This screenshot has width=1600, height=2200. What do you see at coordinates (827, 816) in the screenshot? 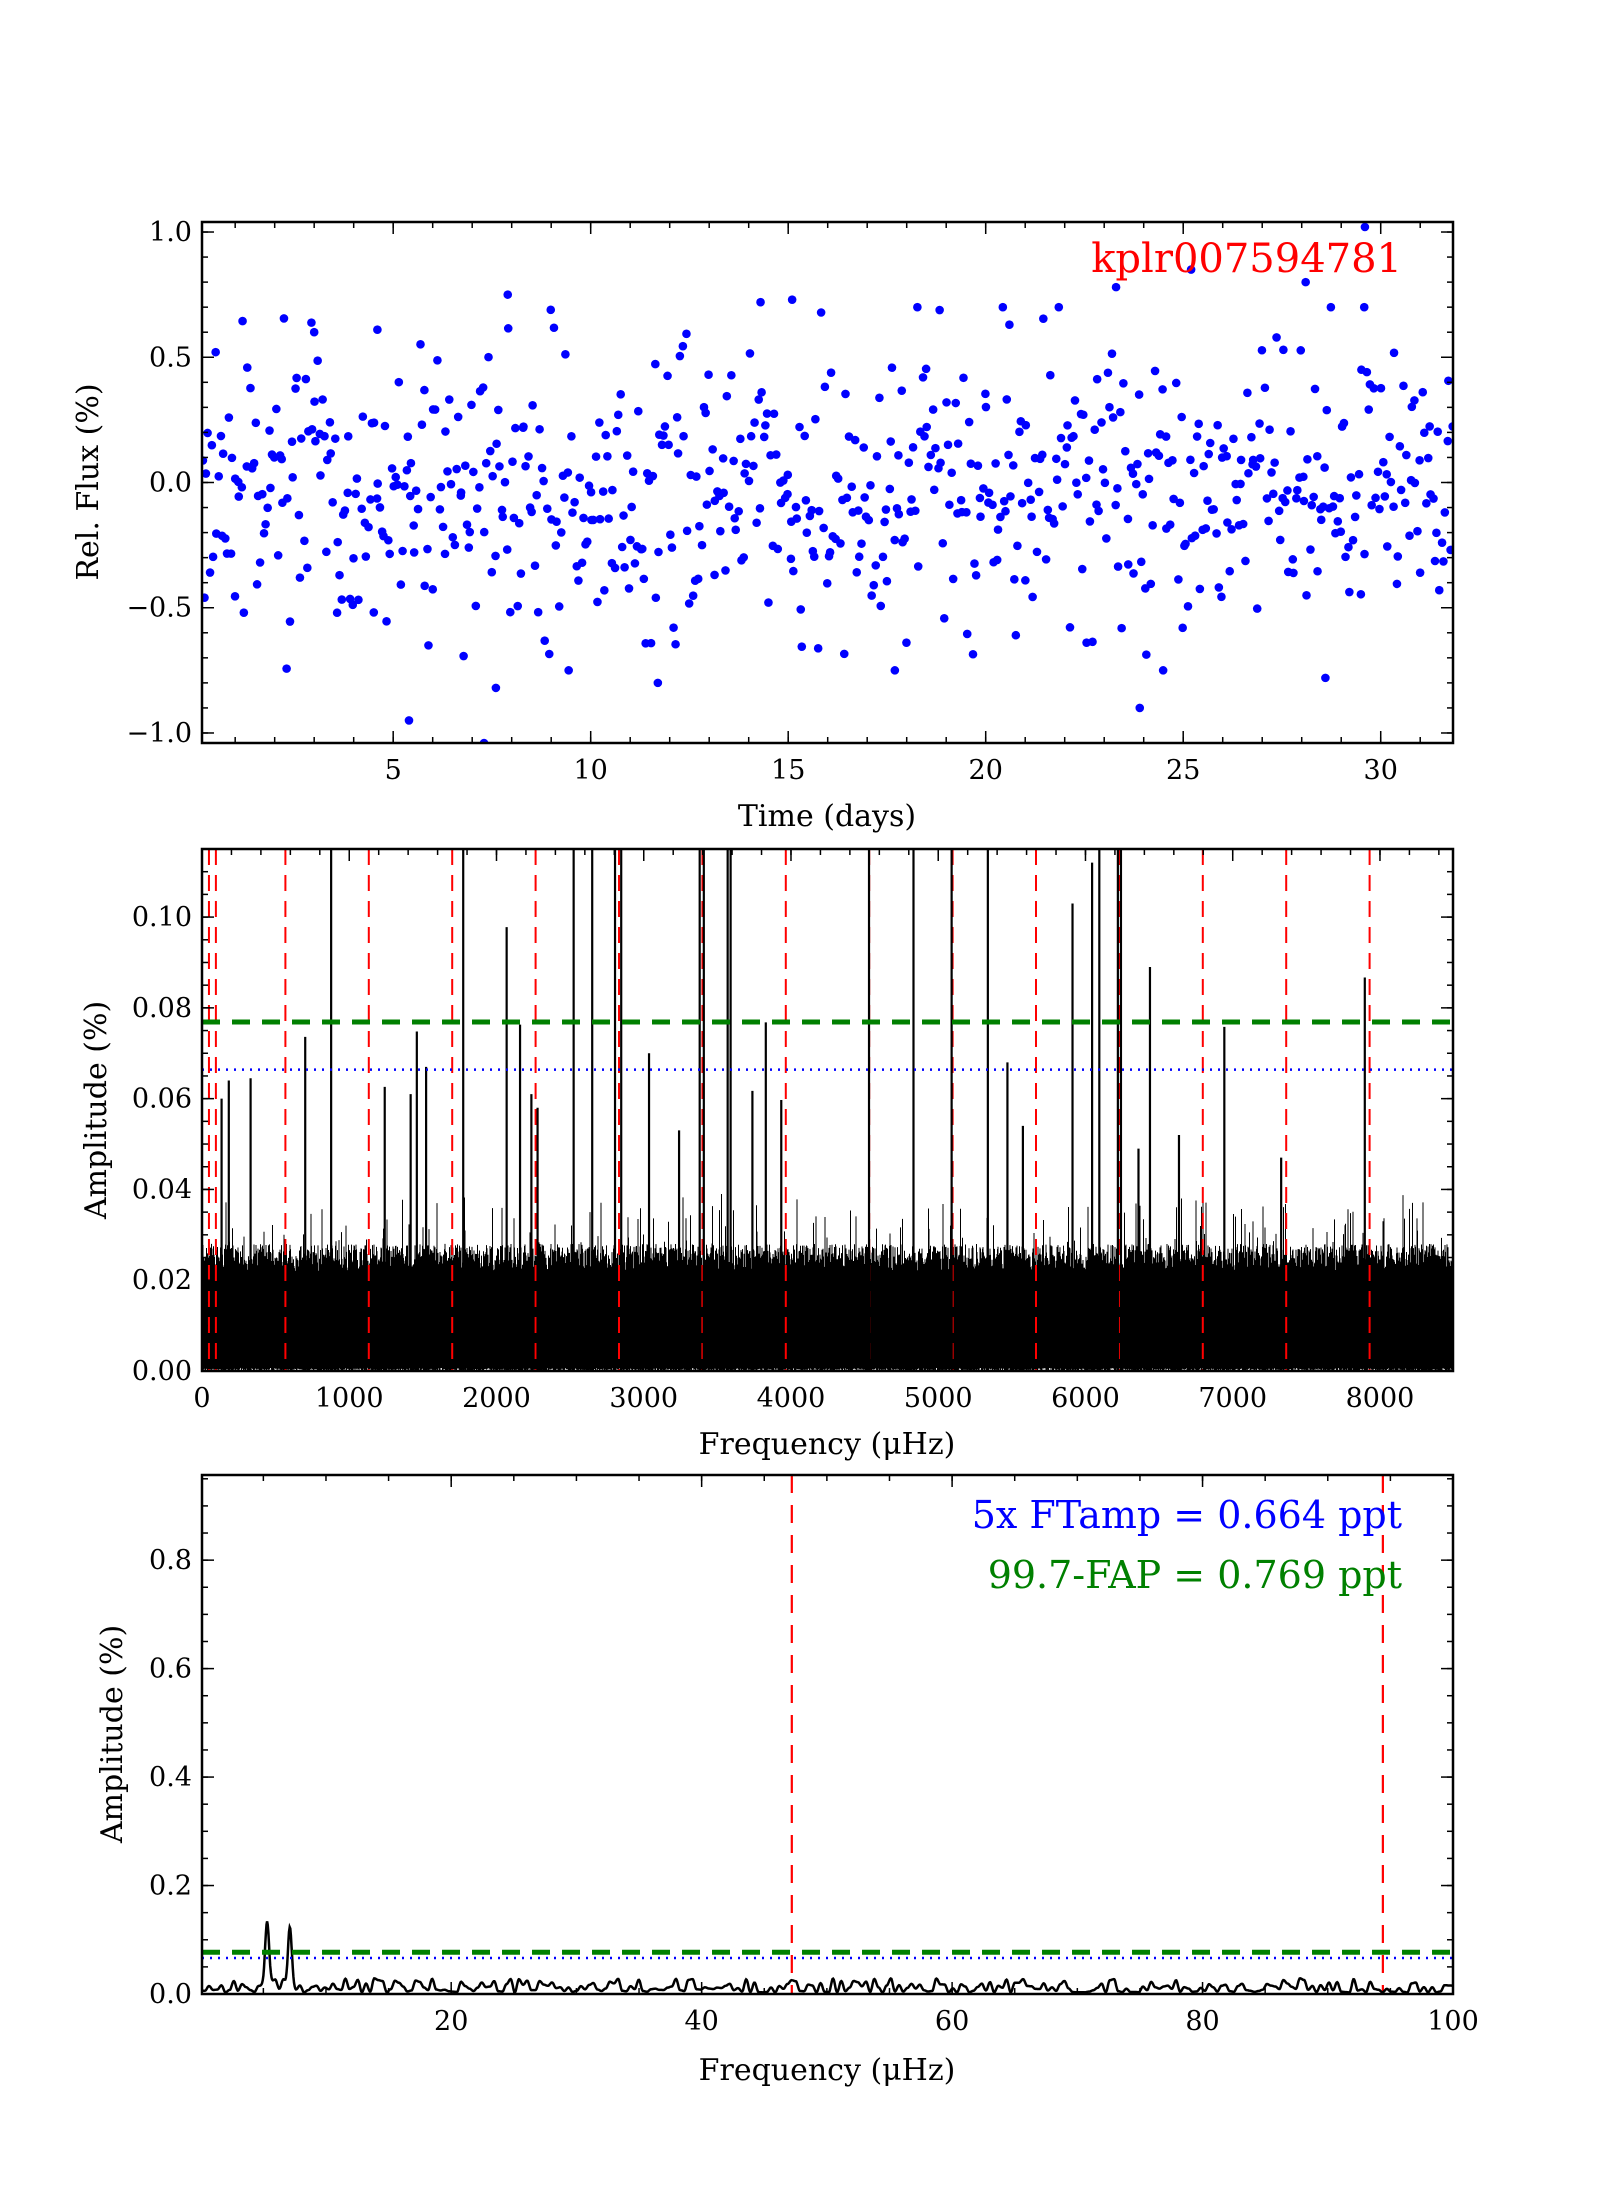
I see `light-curve-xlabel: Time (days)` at bounding box center [827, 816].